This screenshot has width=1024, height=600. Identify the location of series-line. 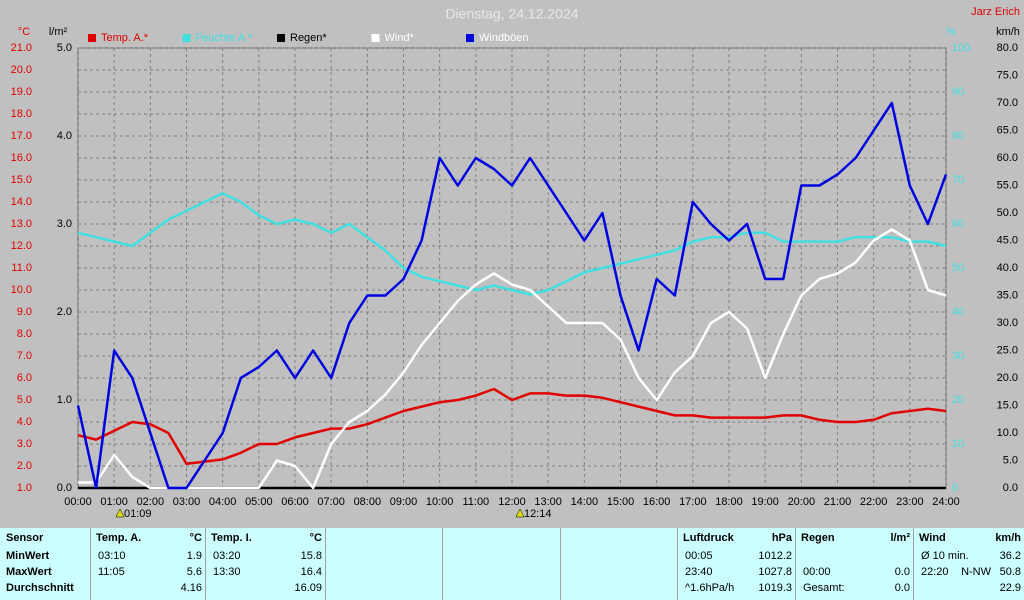
(512, 426).